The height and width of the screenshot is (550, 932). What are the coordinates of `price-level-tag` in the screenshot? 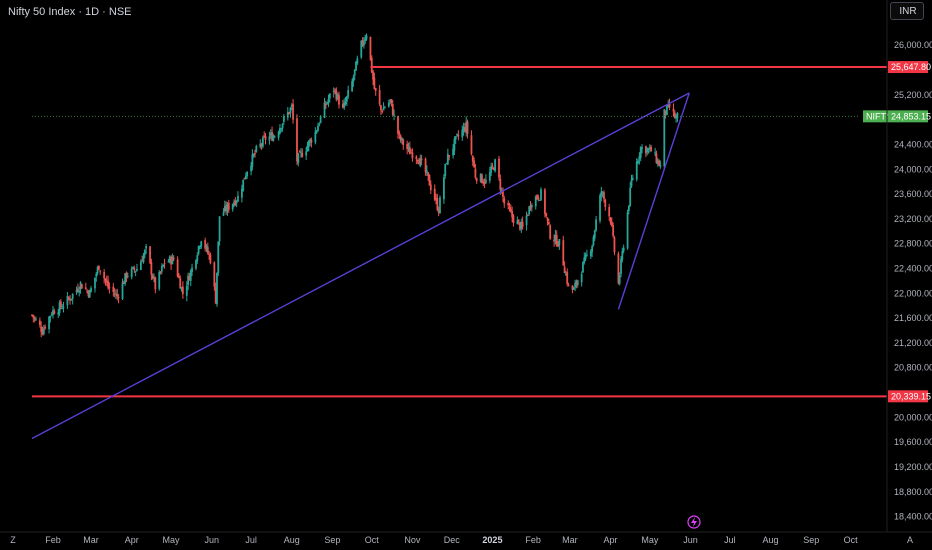 It's located at (908, 396).